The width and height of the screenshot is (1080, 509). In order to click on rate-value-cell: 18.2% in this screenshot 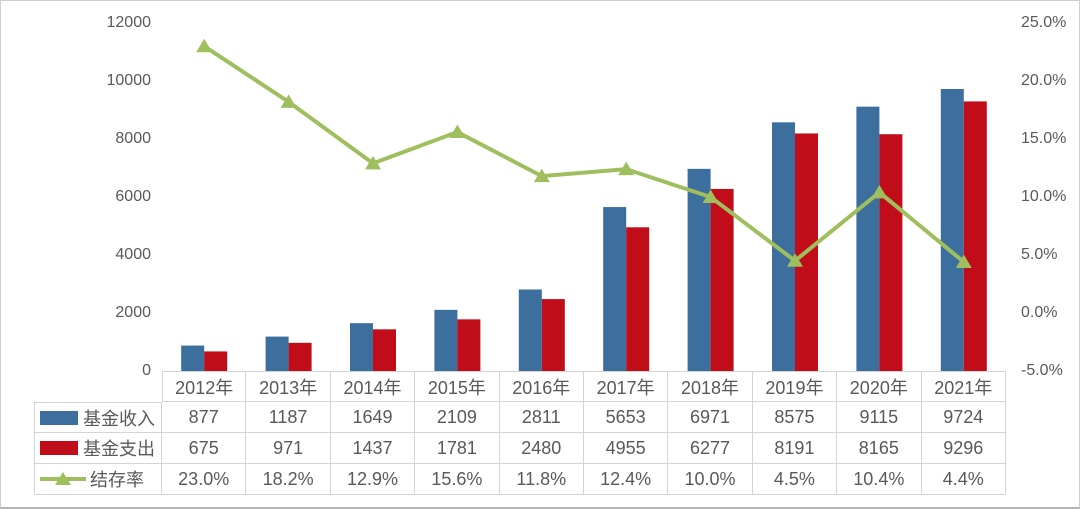, I will do `click(288, 479)`.